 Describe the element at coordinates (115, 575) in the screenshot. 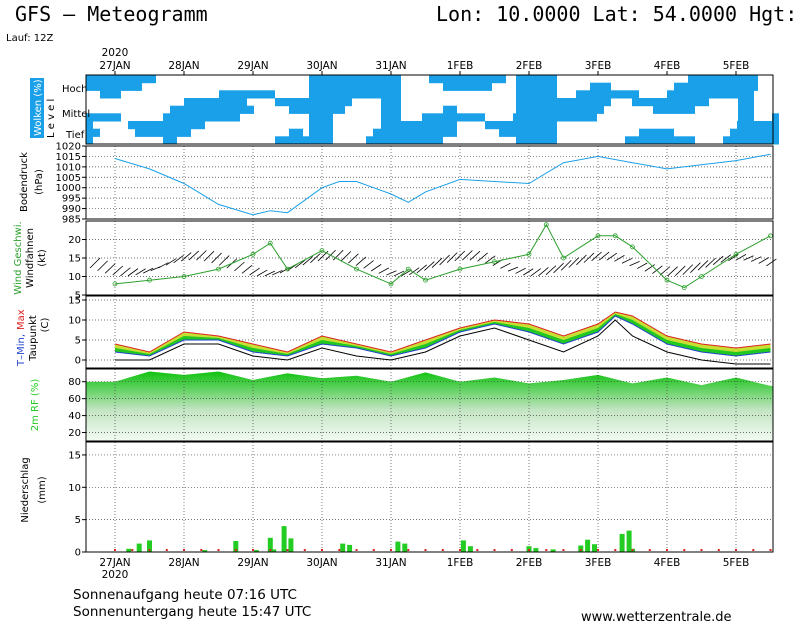

I see `year-label-bottom: 2020` at that location.